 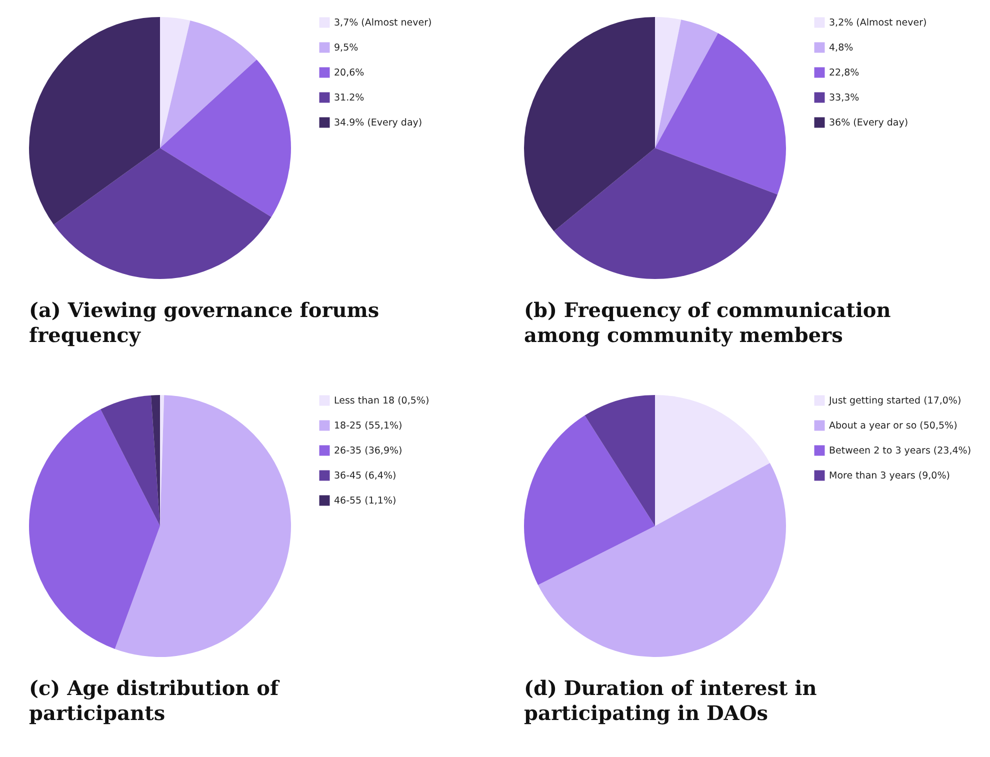 I want to click on legend-label: 9,5%, so click(x=346, y=48).